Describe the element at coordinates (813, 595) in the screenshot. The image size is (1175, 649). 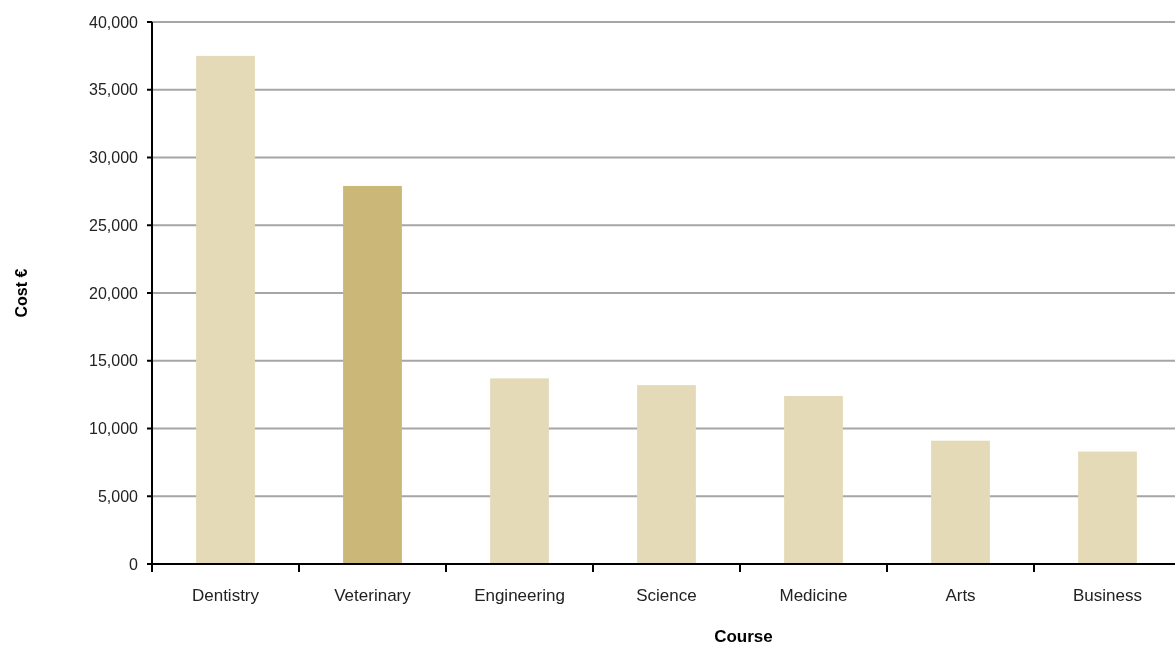
I see `x-tick-label: Medicine` at that location.